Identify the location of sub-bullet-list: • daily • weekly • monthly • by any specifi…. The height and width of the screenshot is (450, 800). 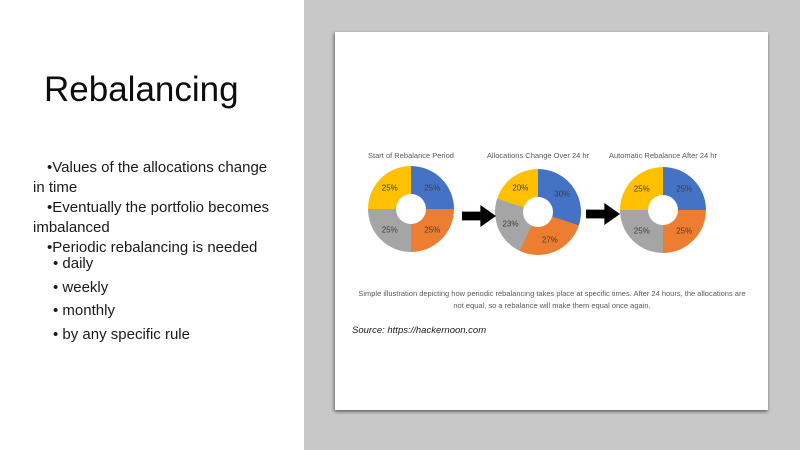
(163, 299).